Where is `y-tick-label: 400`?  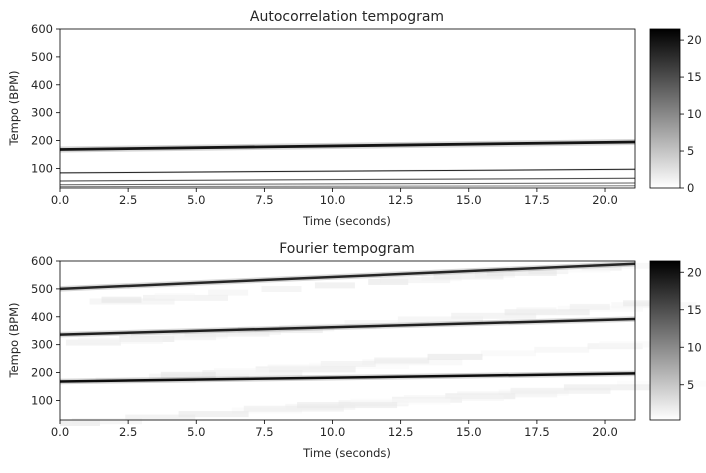 y-tick-label: 400 is located at coordinates (42, 317).